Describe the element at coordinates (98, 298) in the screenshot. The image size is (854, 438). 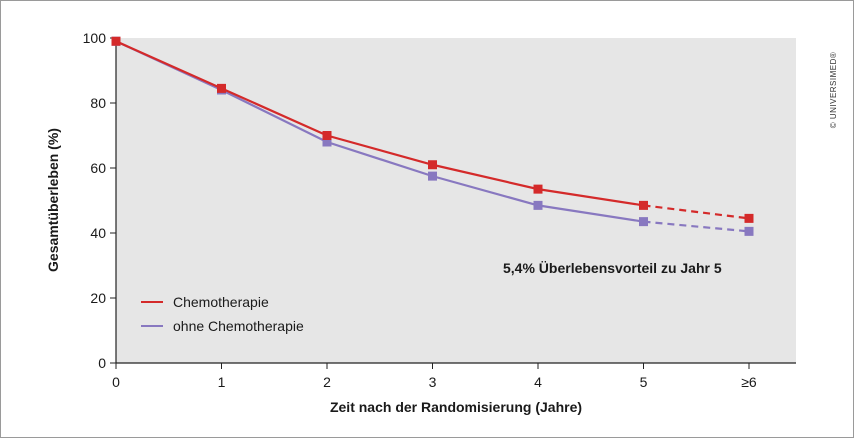
I see `y-tick-label: 20` at that location.